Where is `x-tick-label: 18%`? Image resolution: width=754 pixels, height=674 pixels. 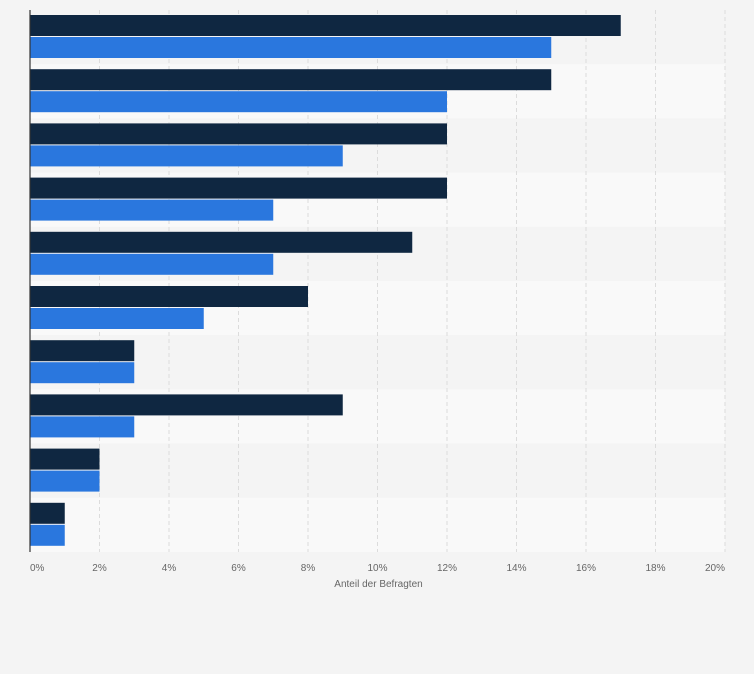
x-tick-label: 18% is located at coordinates (655, 568).